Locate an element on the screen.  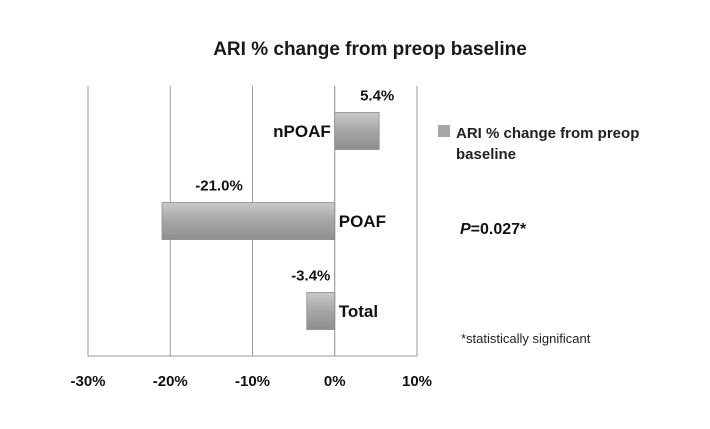
category-label: Total is located at coordinates (358, 311).